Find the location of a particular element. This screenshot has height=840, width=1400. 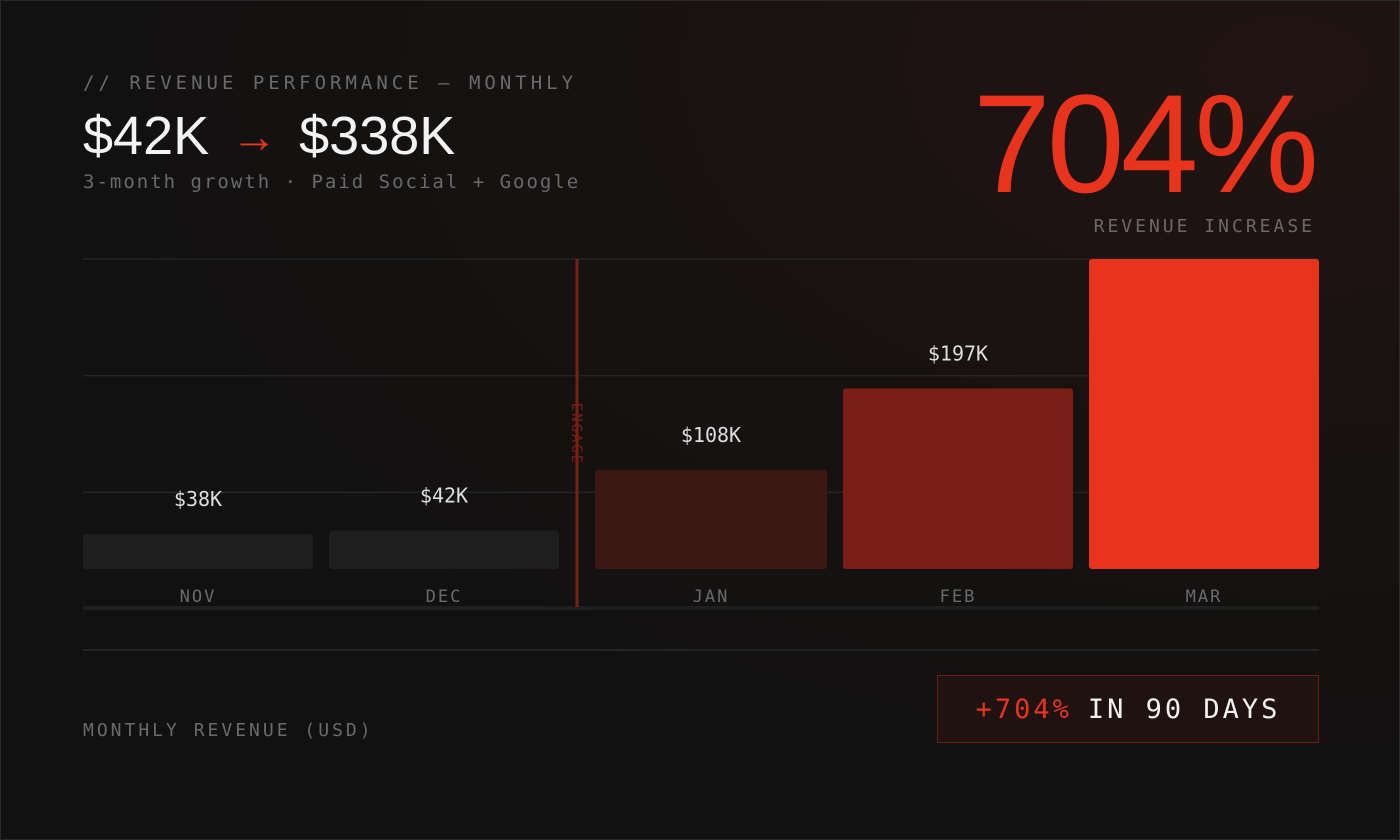

big-stat-value: 704% is located at coordinates (1145, 143).